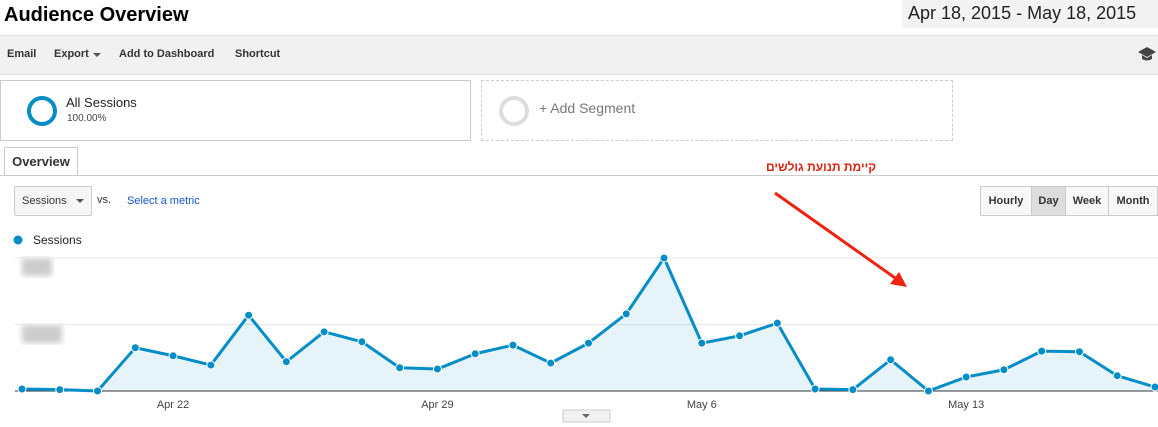 This screenshot has width=1158, height=427. Describe the element at coordinates (579, 55) in the screenshot. I see `toolbar: Email Export Add to Dashboard Shortcut` at that location.